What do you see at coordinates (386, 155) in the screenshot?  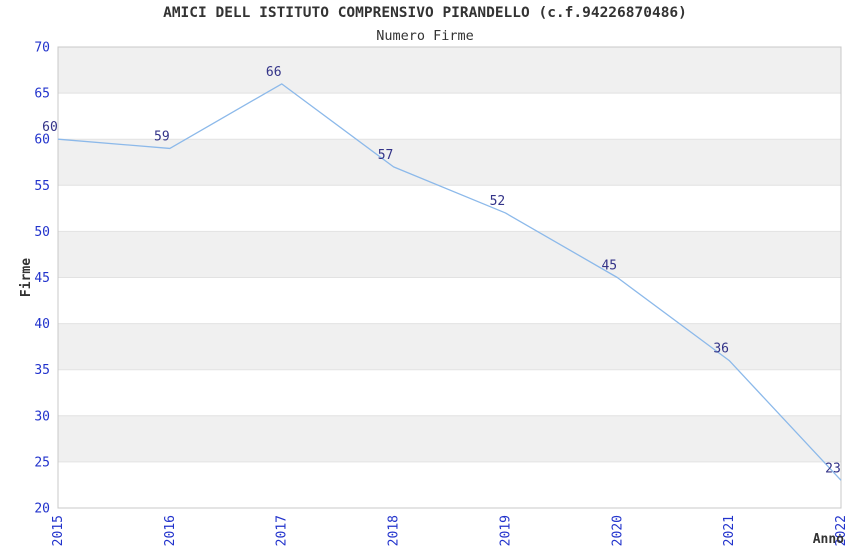 I see `data-point-label: 57` at bounding box center [386, 155].